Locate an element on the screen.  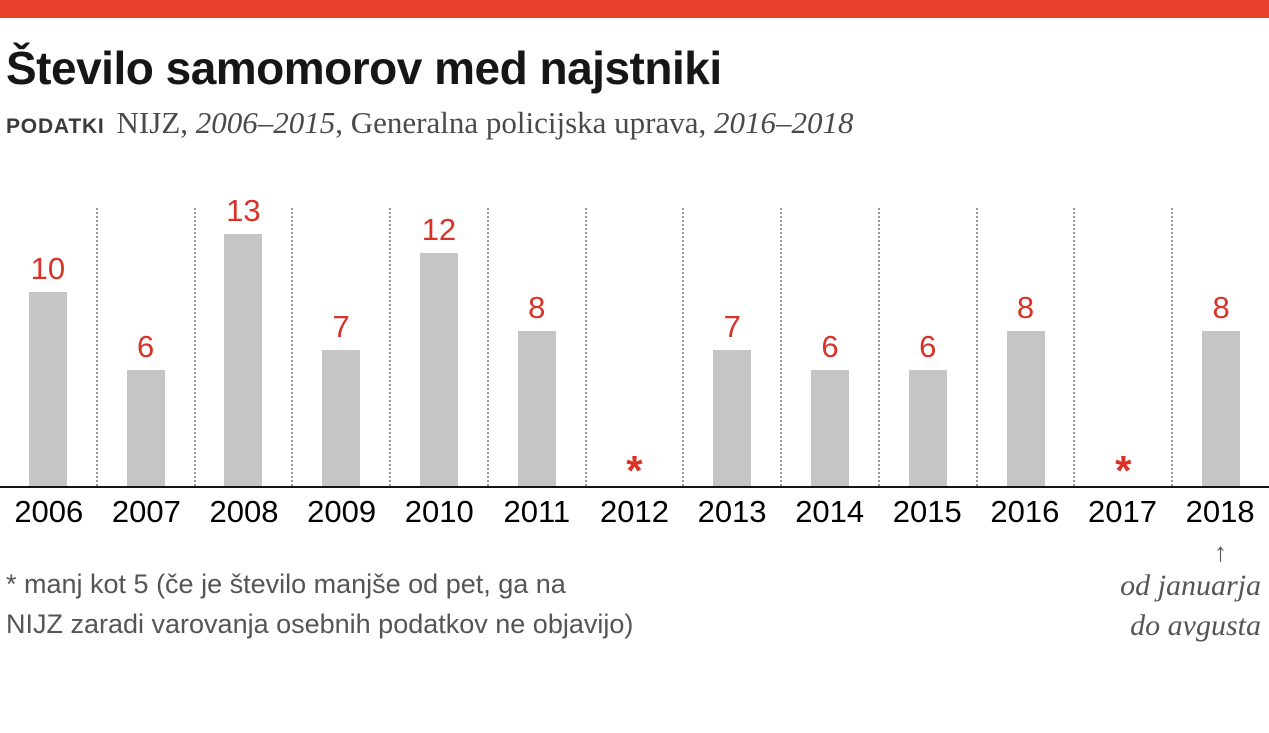
bar-column-2011: 8 is located at coordinates (535, 347).